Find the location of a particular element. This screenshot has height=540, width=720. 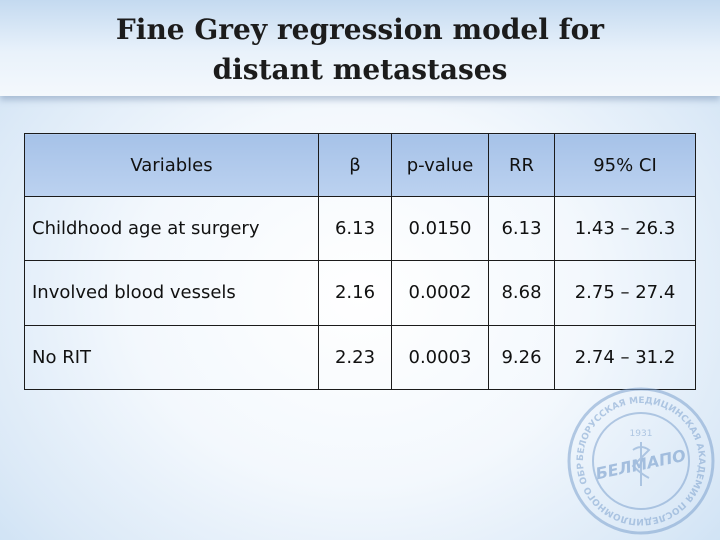

cell-ci: 2.74 – 31.2 is located at coordinates (625, 357).